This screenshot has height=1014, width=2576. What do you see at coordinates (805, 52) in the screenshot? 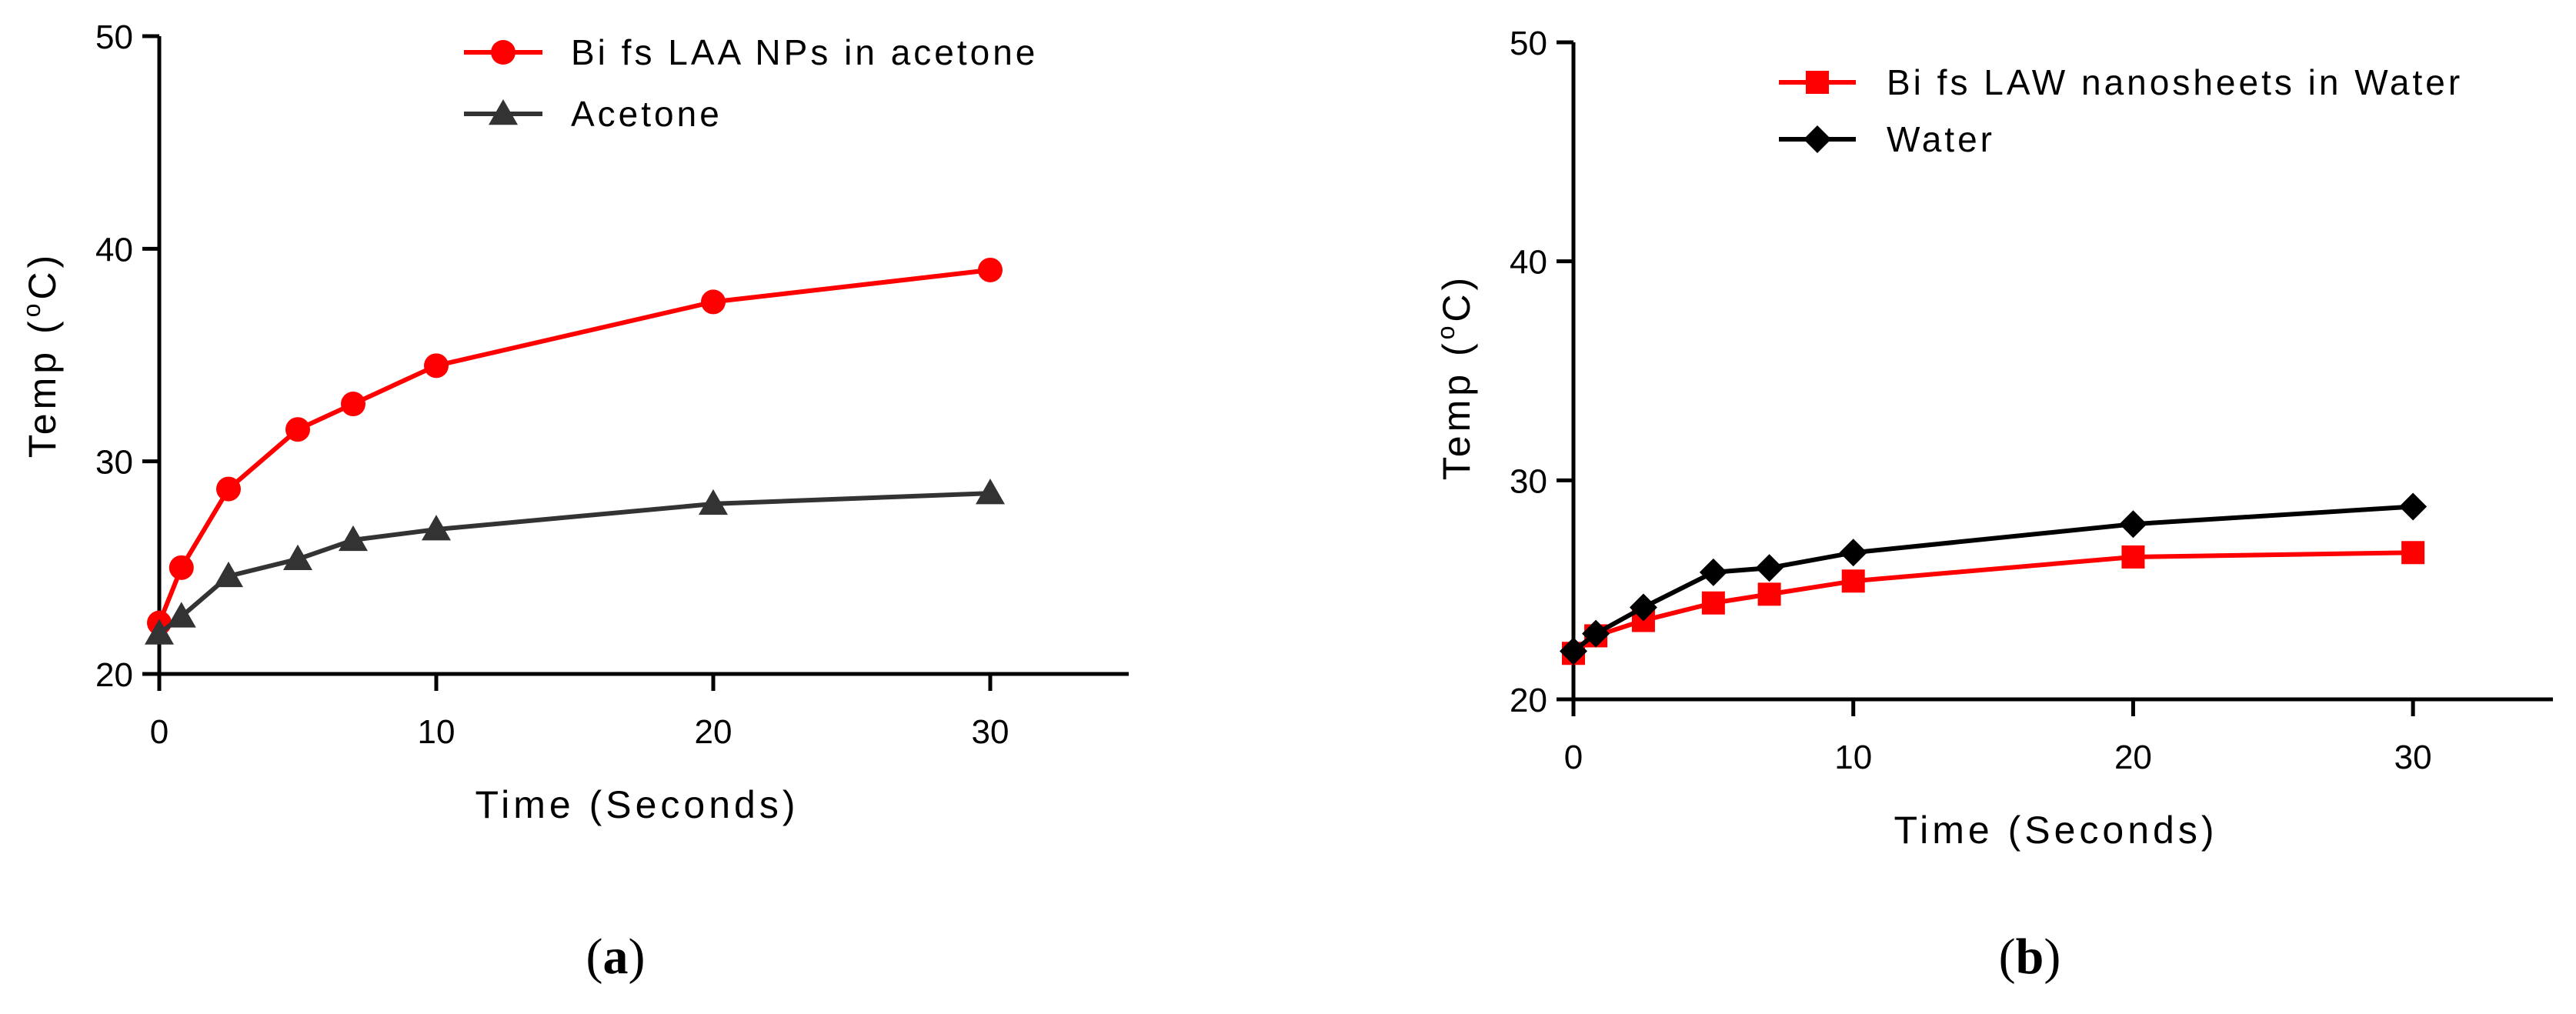
I see `legend-label: Bi fs LAA NPs in acetone` at bounding box center [805, 52].